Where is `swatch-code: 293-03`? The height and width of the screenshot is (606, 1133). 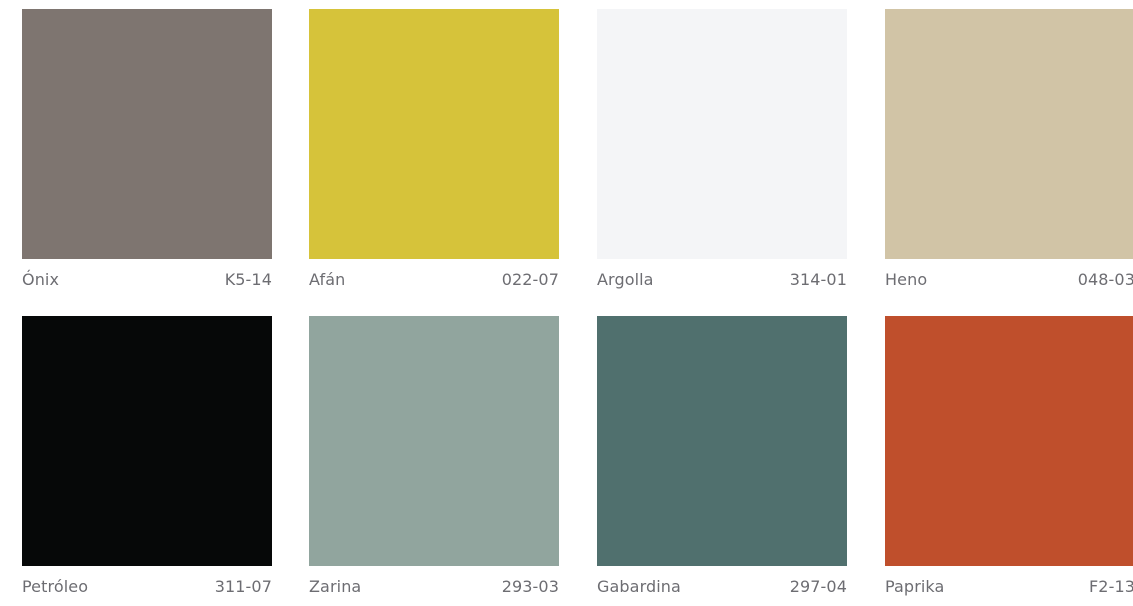 swatch-code: 293-03 is located at coordinates (530, 586).